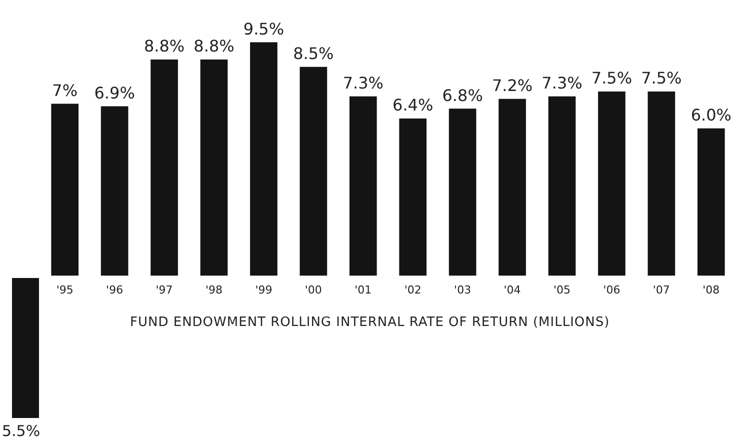  What do you see at coordinates (263, 28) in the screenshot?
I see `data-label: 9.5%` at bounding box center [263, 28].